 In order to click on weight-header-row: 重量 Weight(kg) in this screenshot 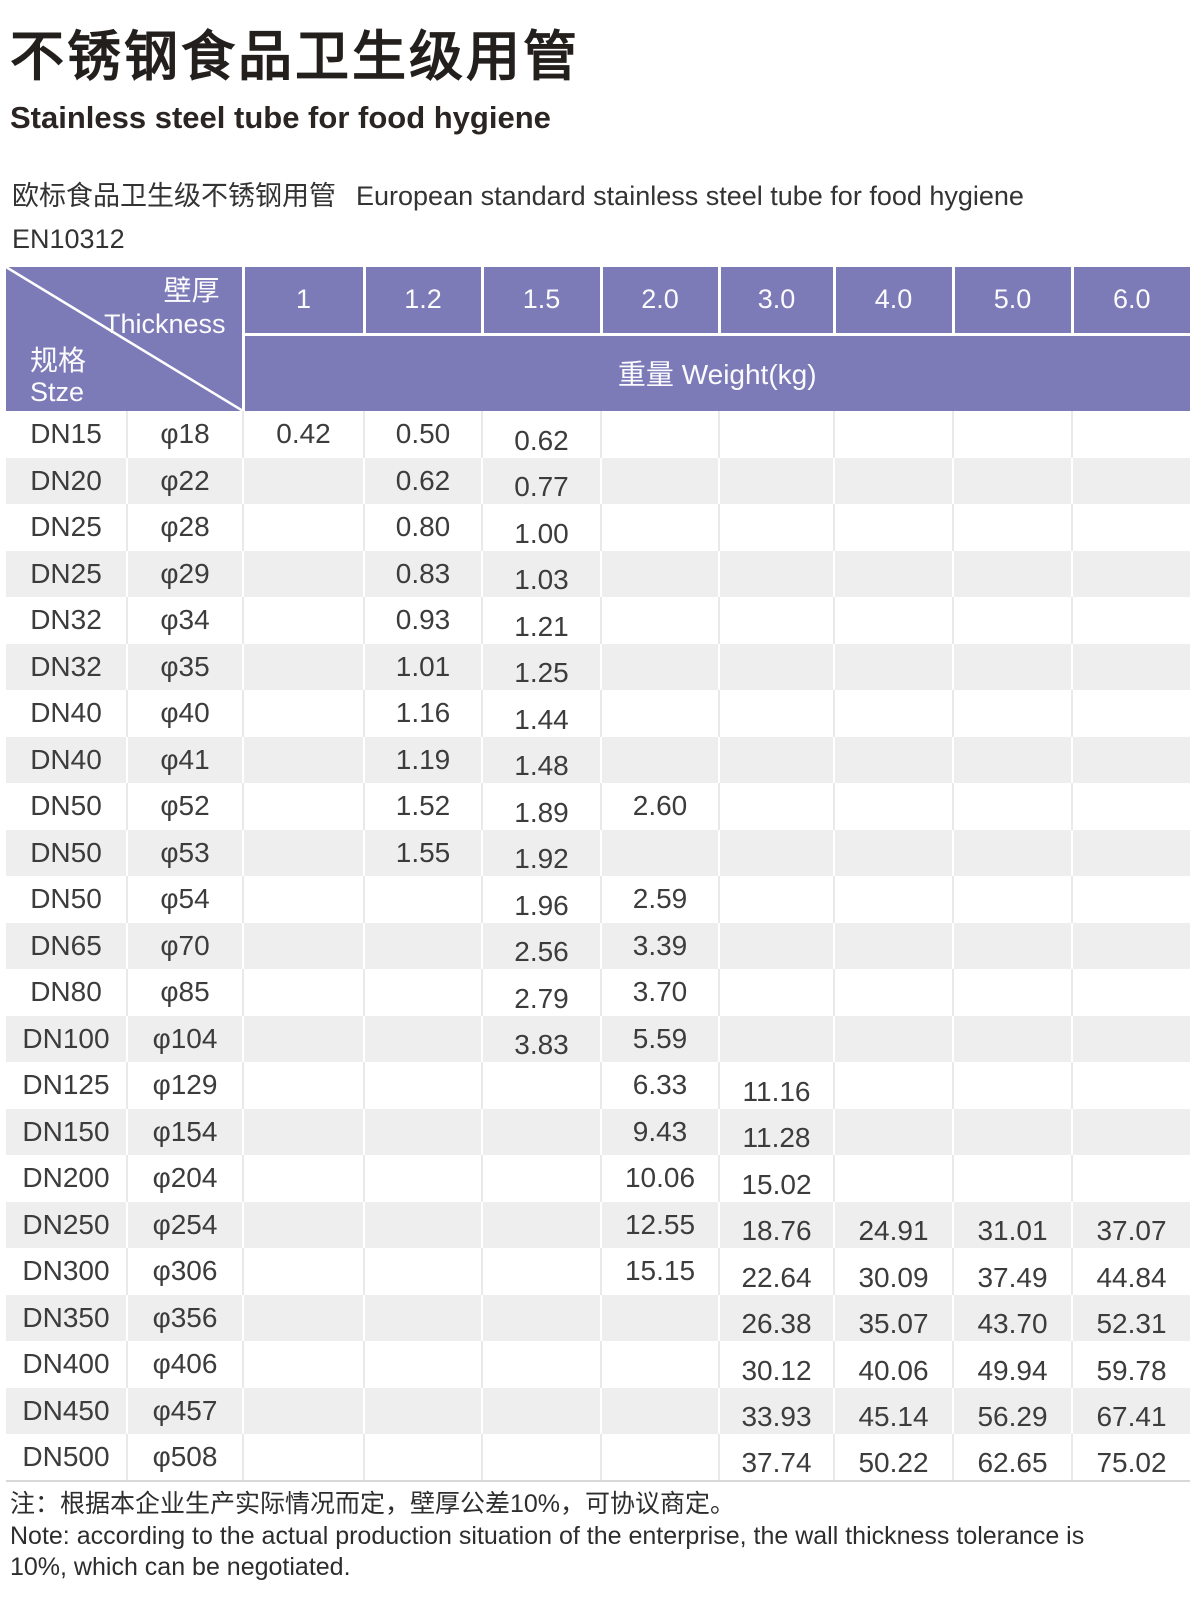, I will do `click(598, 371)`.